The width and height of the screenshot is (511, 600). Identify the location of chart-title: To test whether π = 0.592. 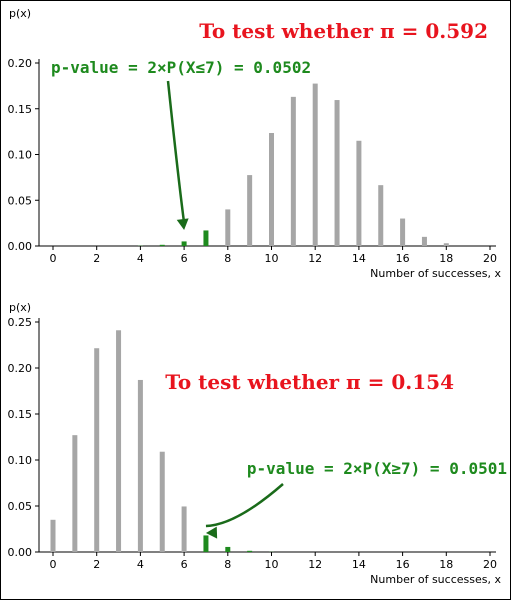
(343, 31).